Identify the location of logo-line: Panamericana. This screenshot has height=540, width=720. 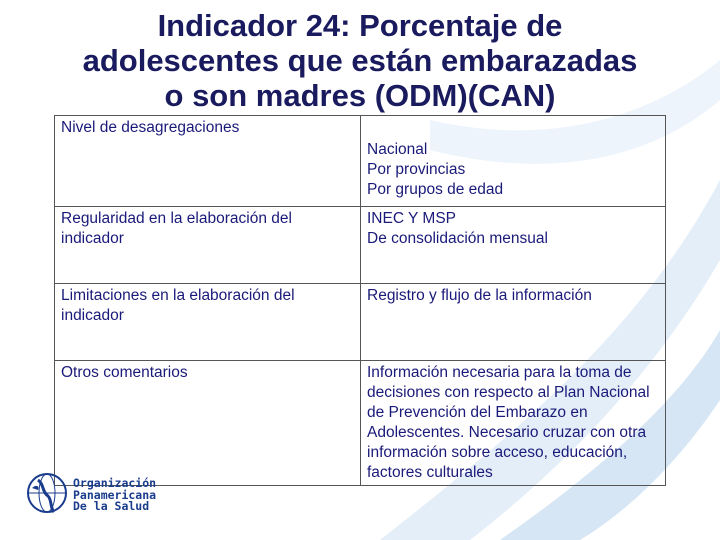
(115, 494).